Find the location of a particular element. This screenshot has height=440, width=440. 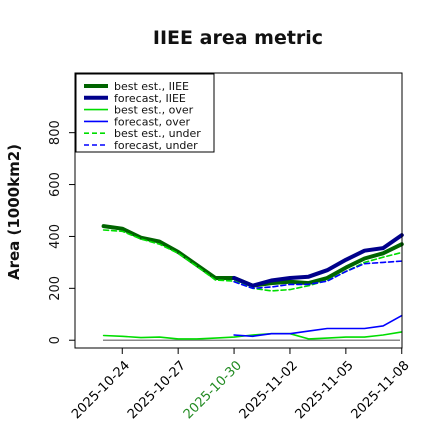

y-axis-label: Area (1000km2) is located at coordinates (14, 212).